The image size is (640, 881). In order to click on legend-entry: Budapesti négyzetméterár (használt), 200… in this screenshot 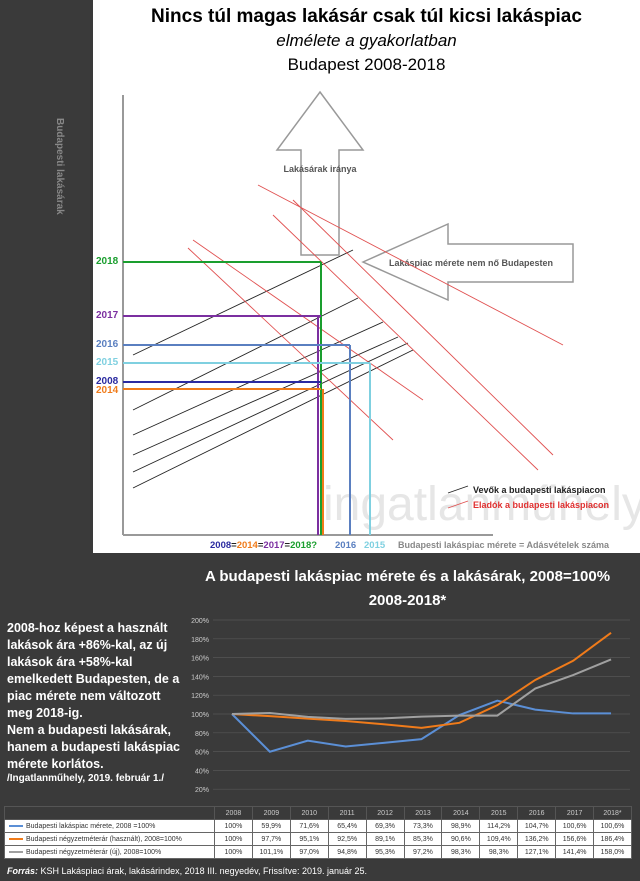, I will do `click(109, 839)`.